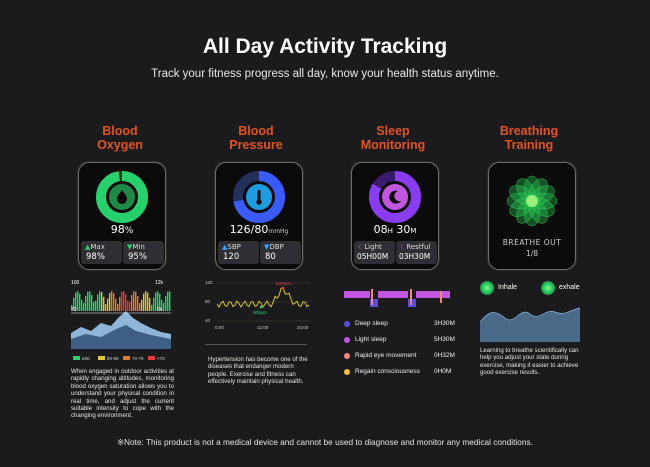 The width and height of the screenshot is (650, 467). I want to click on spo2-main: 98%, so click(122, 229).